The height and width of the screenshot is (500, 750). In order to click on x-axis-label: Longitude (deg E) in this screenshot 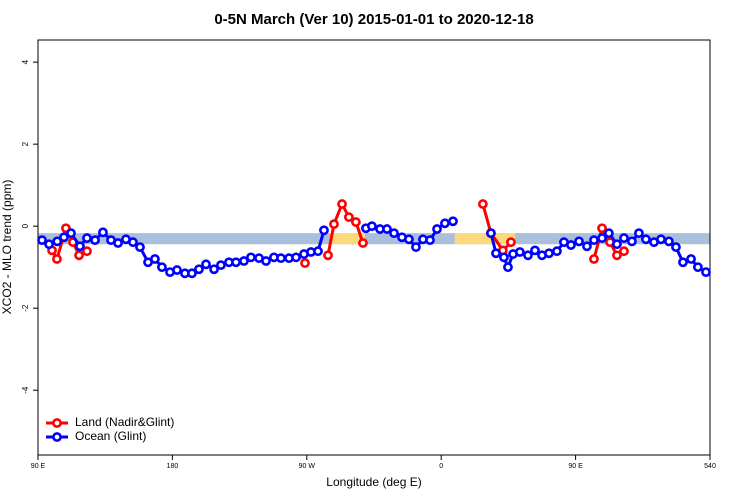, I will do `click(373, 482)`.